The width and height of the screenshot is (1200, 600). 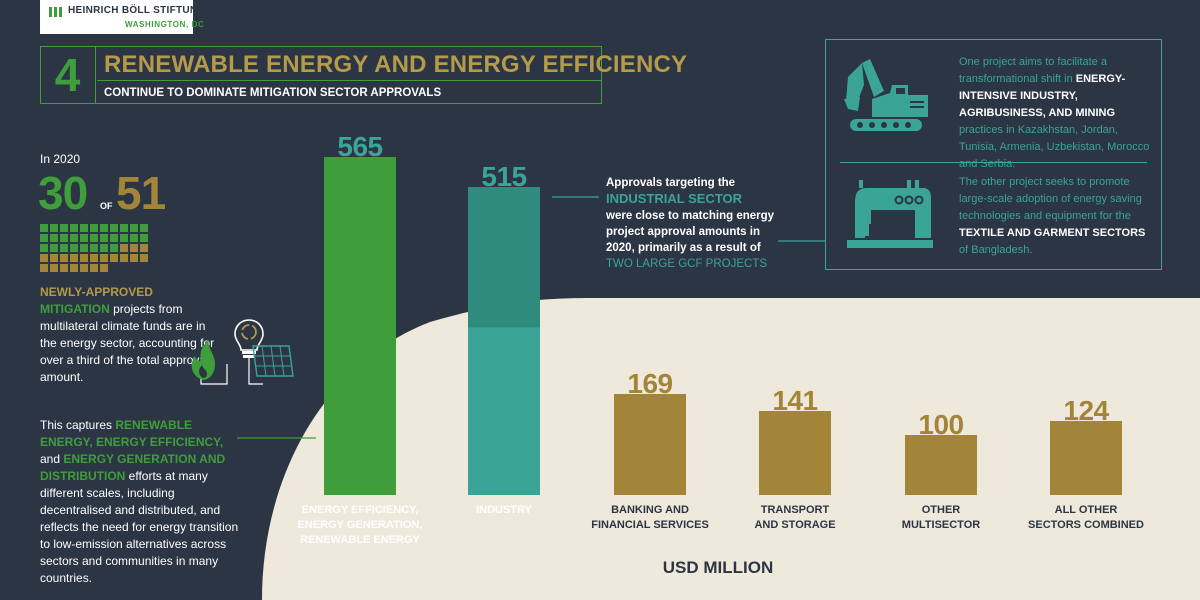 What do you see at coordinates (941, 518) in the screenshot?
I see `category-label: OTHER MULTISECTOR` at bounding box center [941, 518].